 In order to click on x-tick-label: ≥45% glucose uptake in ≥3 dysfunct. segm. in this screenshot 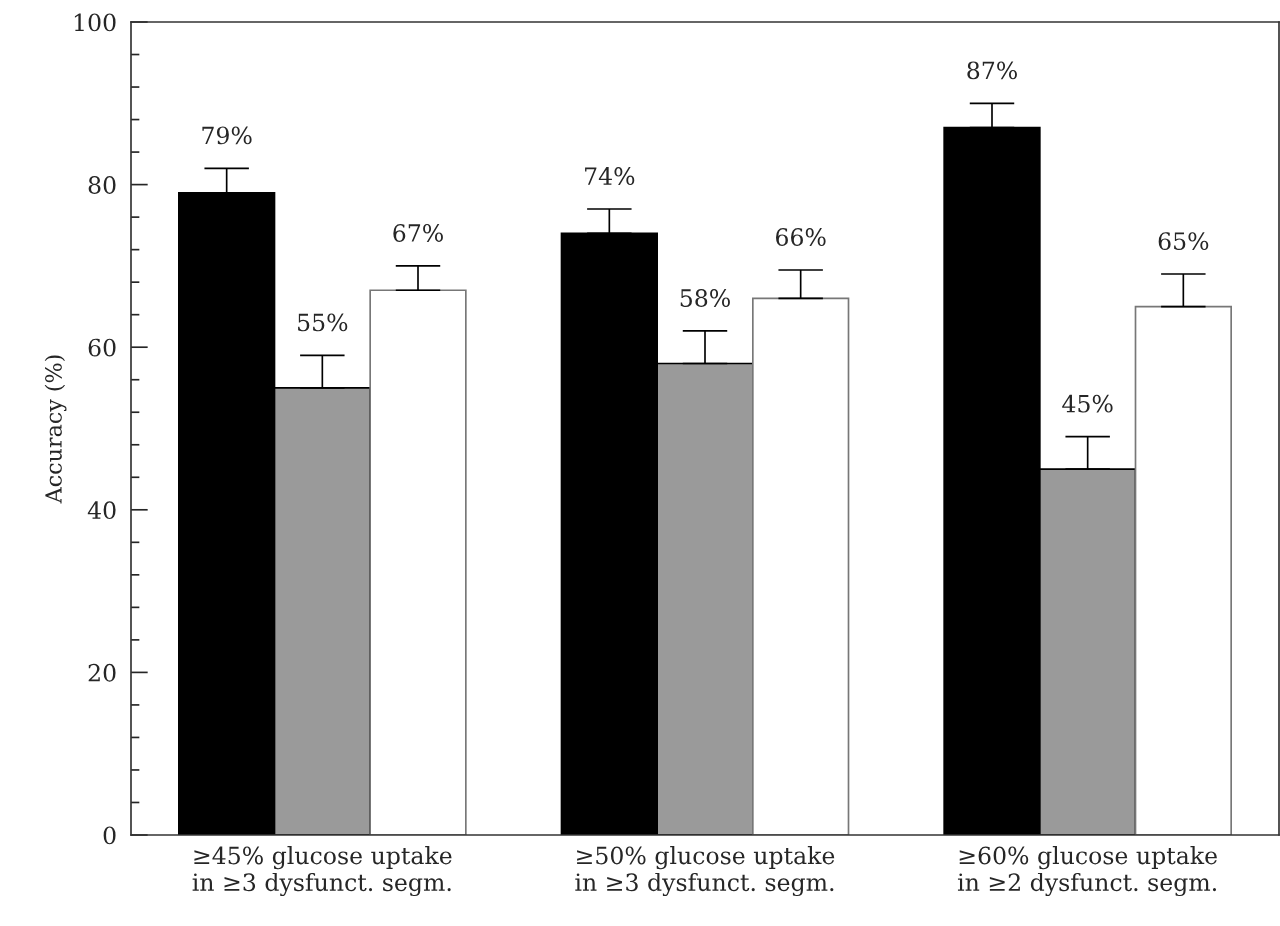, I will do `click(322, 871)`.